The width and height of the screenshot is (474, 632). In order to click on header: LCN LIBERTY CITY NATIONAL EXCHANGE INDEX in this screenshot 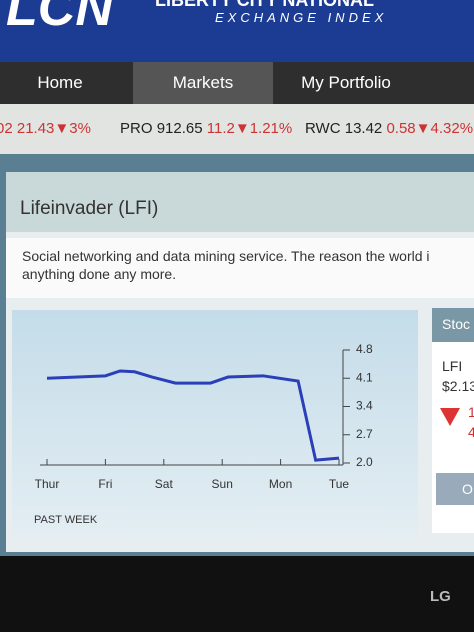, I will do `click(237, 31)`.